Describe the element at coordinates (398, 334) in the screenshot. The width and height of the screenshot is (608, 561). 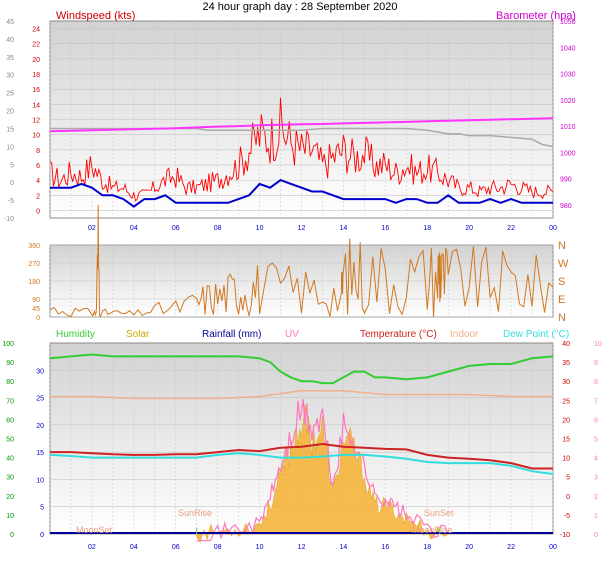
I see `legend-entry: Temperature (°C)` at that location.